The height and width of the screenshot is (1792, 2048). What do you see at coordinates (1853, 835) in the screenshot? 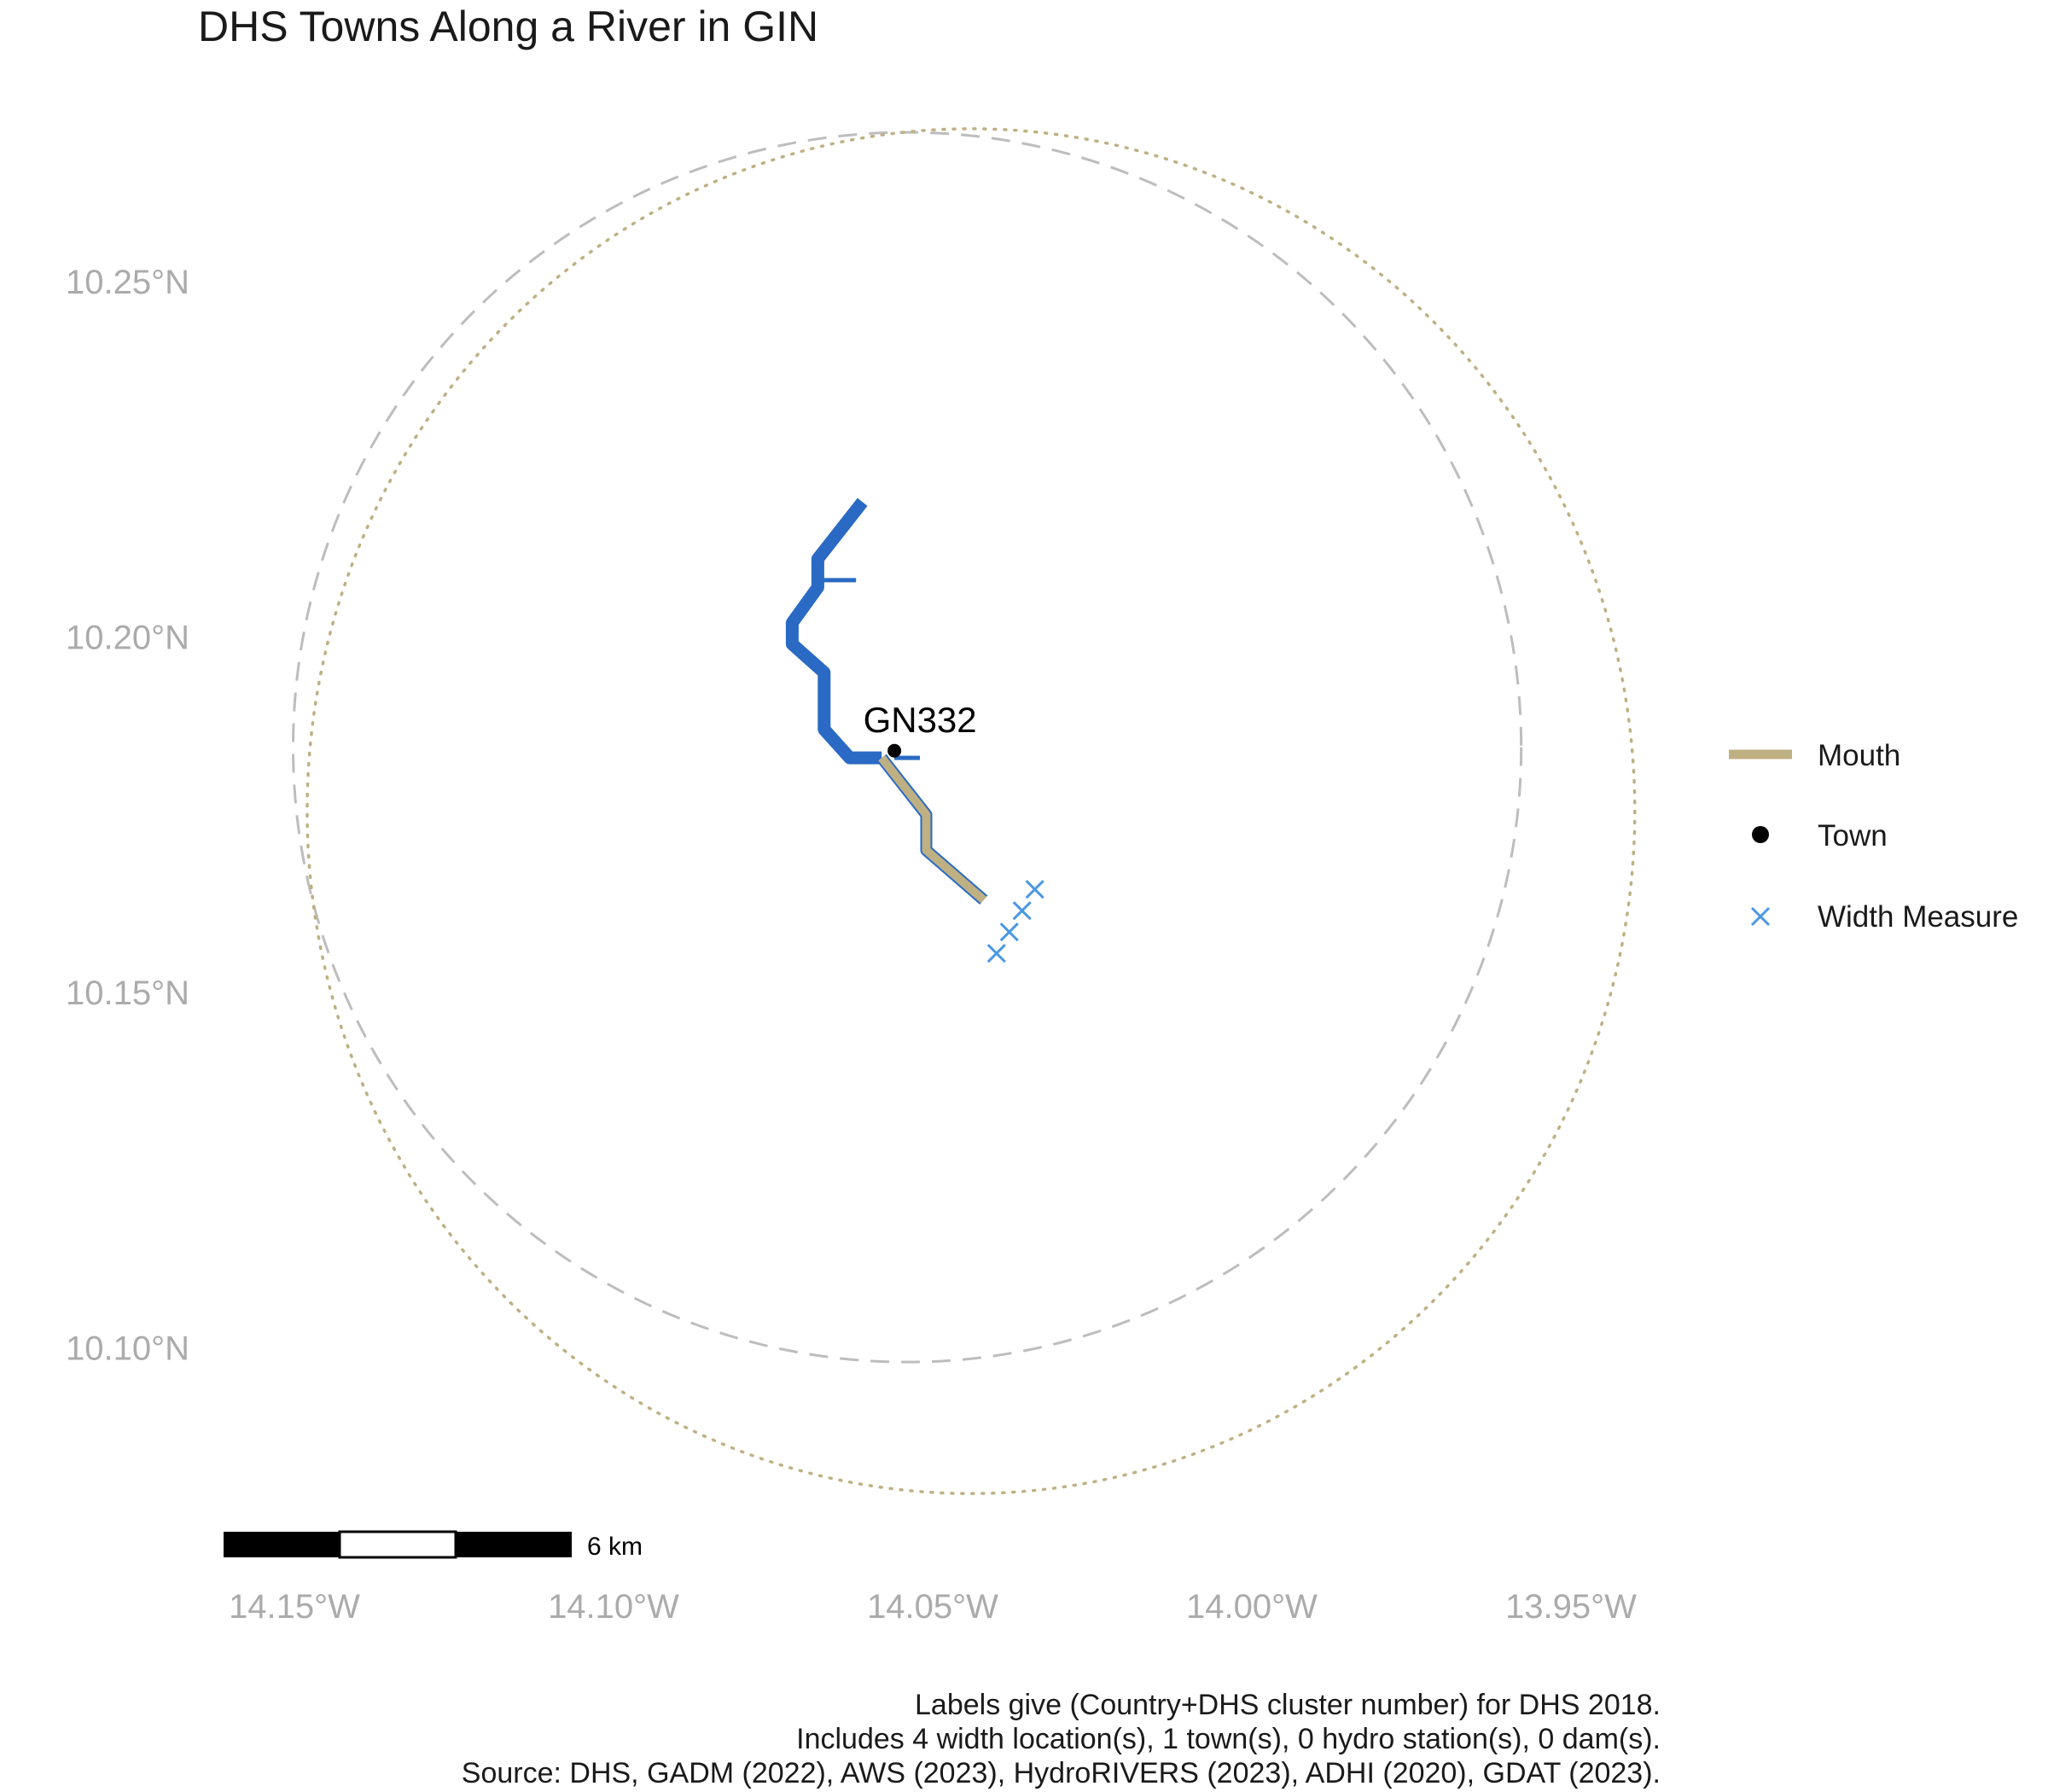
I see `legend-town-label: Town` at bounding box center [1853, 835].